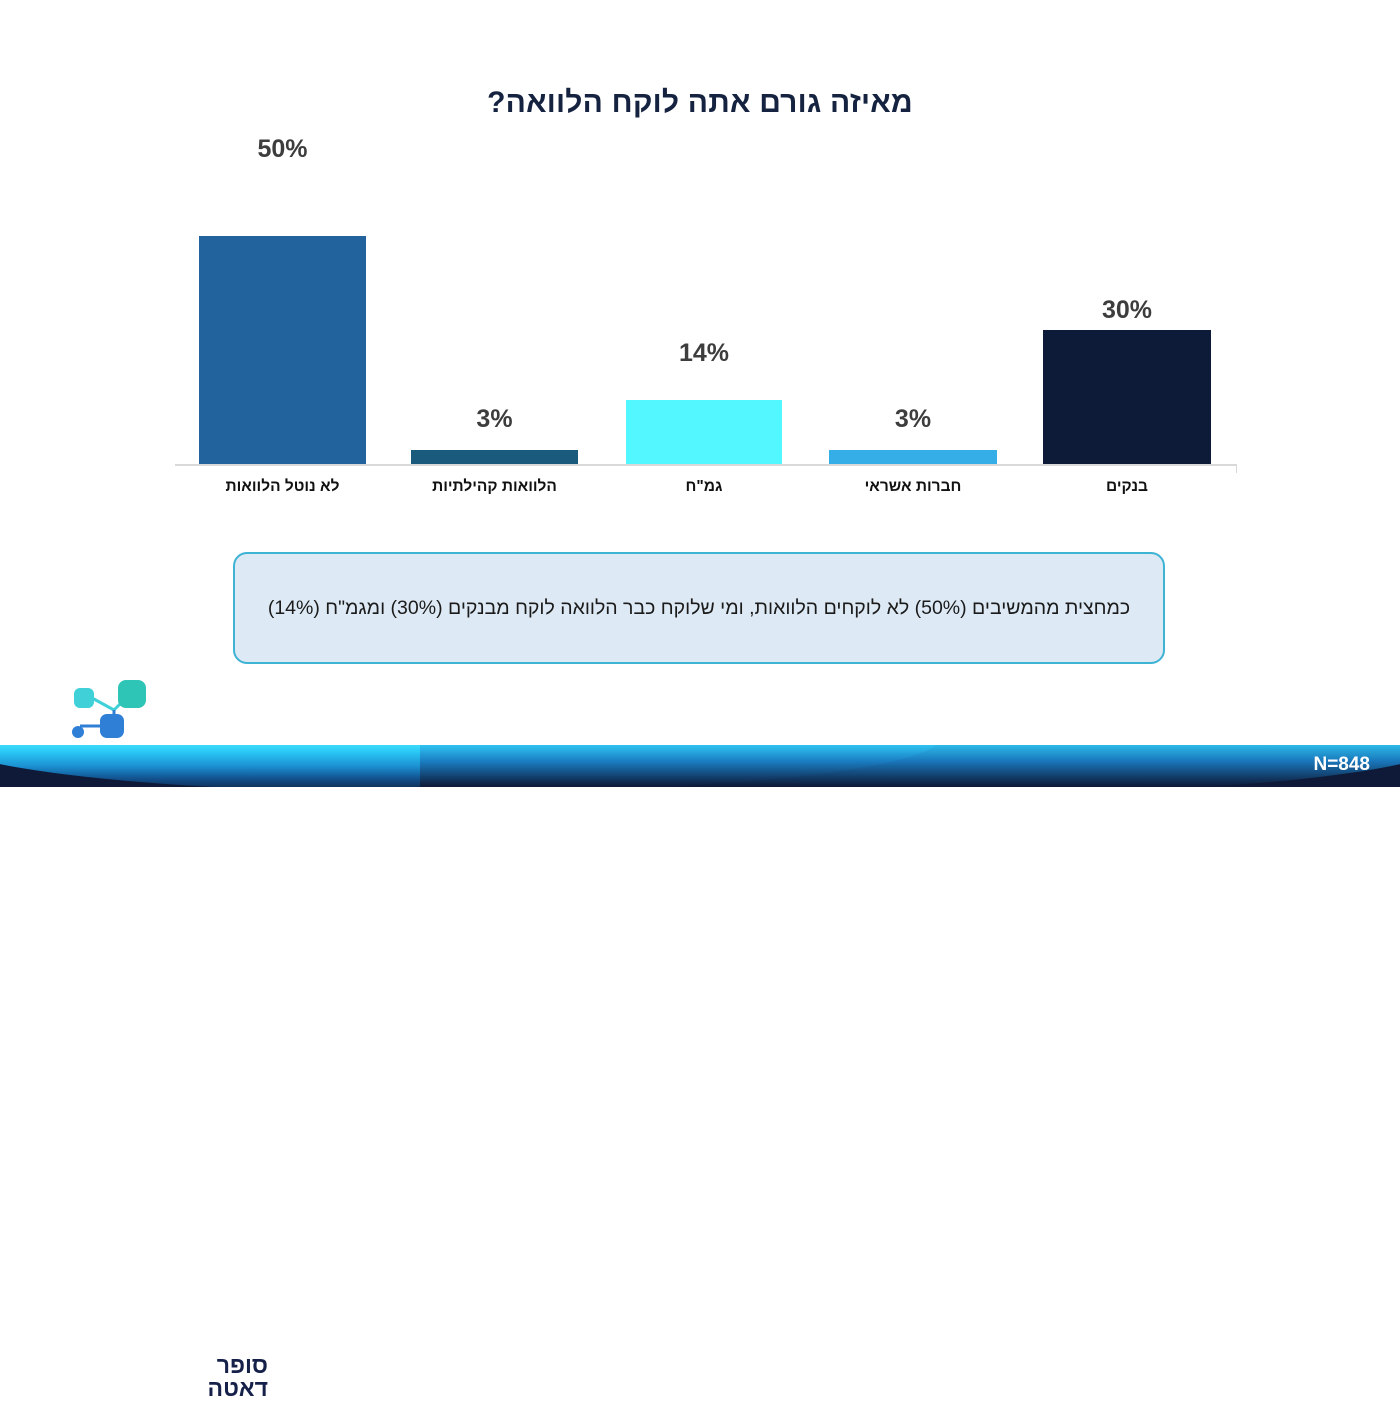 This screenshot has width=1400, height=1401. I want to click on x-axis-line, so click(706, 465).